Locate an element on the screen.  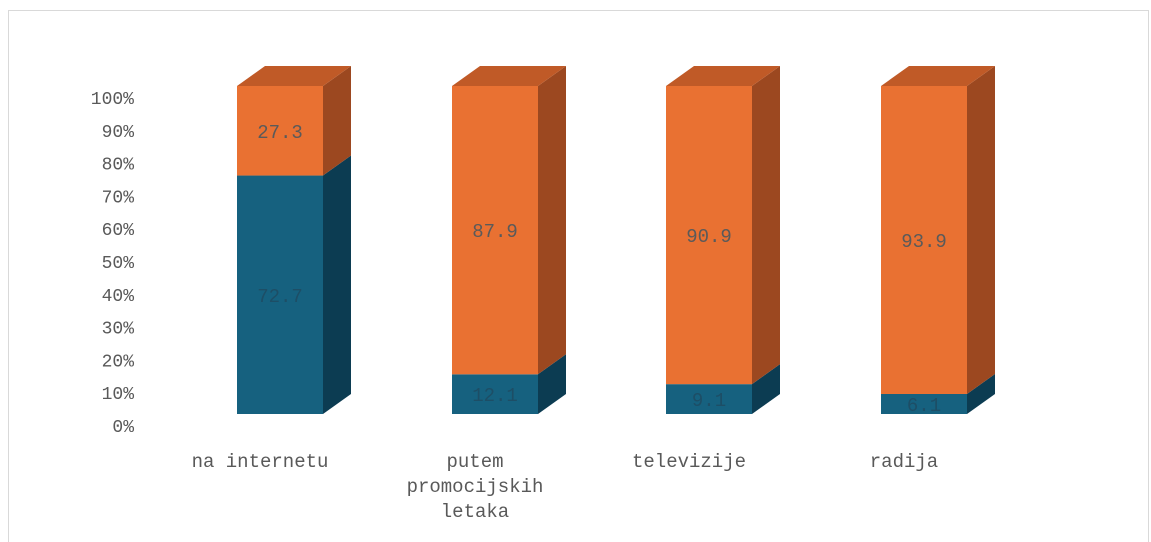
y-tick-label: 0% is located at coordinates (123, 428).